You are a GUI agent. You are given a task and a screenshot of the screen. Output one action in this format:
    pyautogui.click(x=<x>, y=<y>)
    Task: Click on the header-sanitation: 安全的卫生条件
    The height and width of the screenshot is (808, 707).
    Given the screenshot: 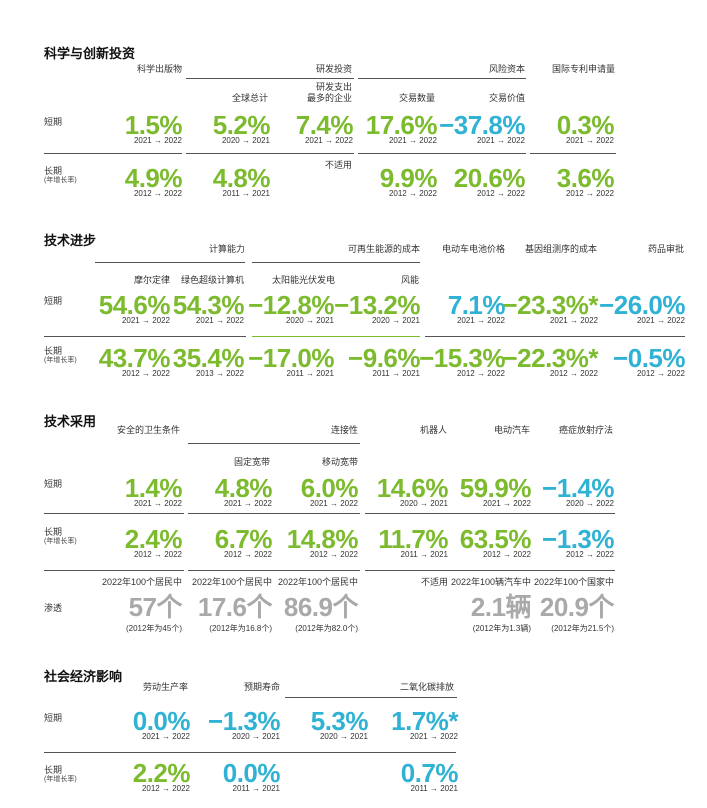 What is the action you would take?
    pyautogui.click(x=148, y=430)
    